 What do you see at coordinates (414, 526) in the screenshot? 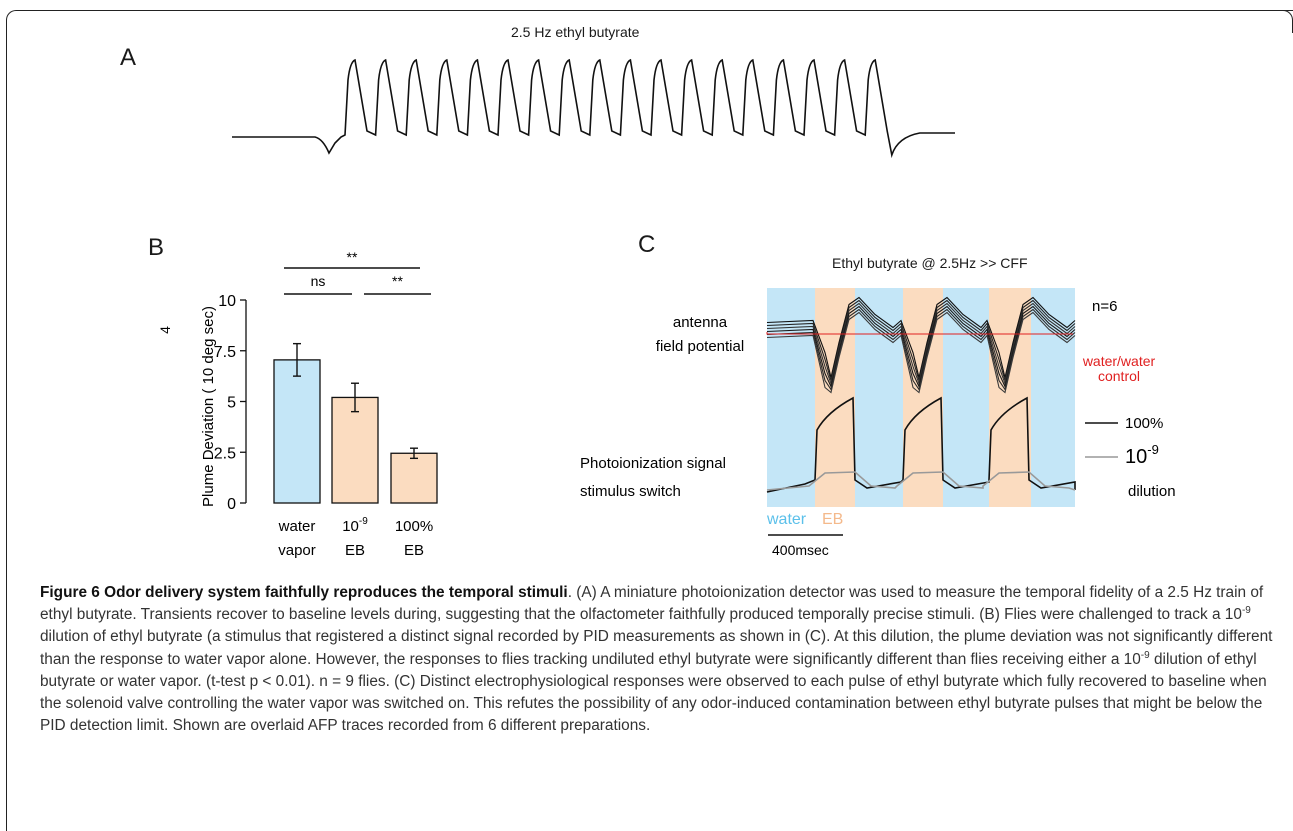
I see `category-label: 100%` at bounding box center [414, 526].